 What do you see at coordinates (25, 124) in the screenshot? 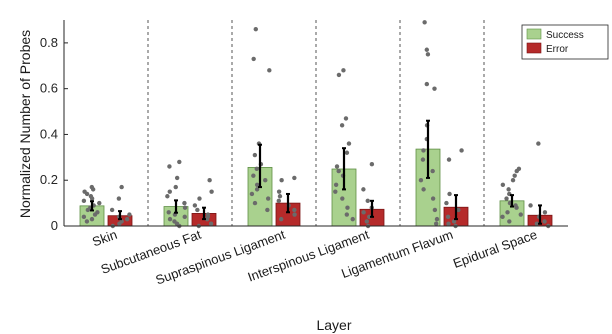
I see `y-axis-title: Normalized Number of Probes` at bounding box center [25, 124].